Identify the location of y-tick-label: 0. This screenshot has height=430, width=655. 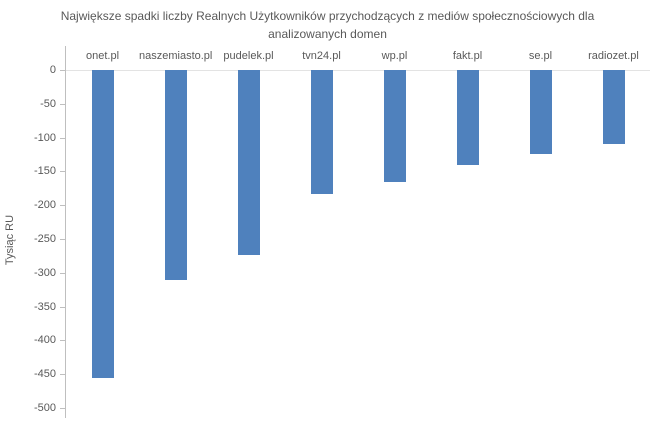
(52, 70).